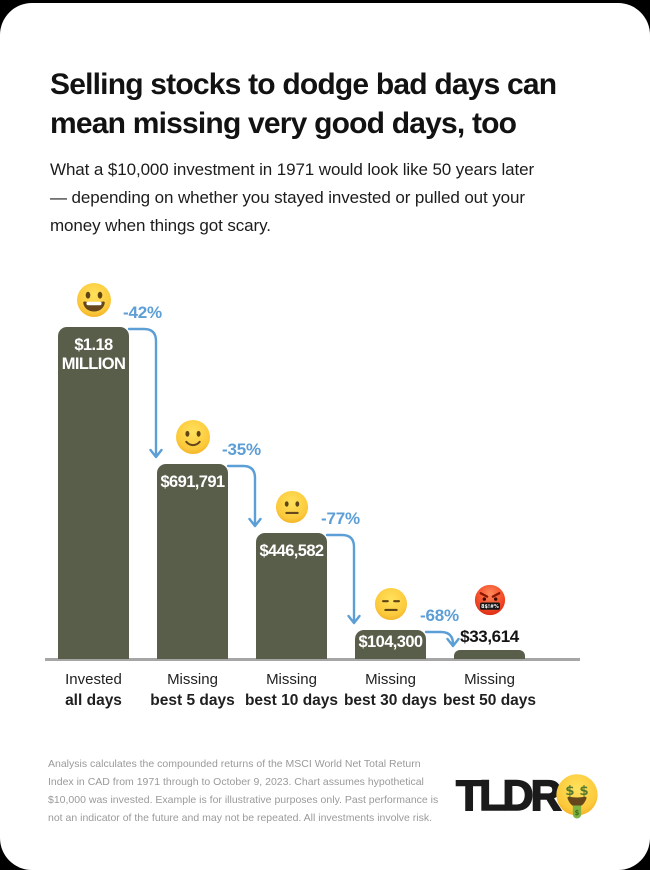  What do you see at coordinates (490, 607) in the screenshot?
I see `svg-text: 8$!#%` at bounding box center [490, 607].